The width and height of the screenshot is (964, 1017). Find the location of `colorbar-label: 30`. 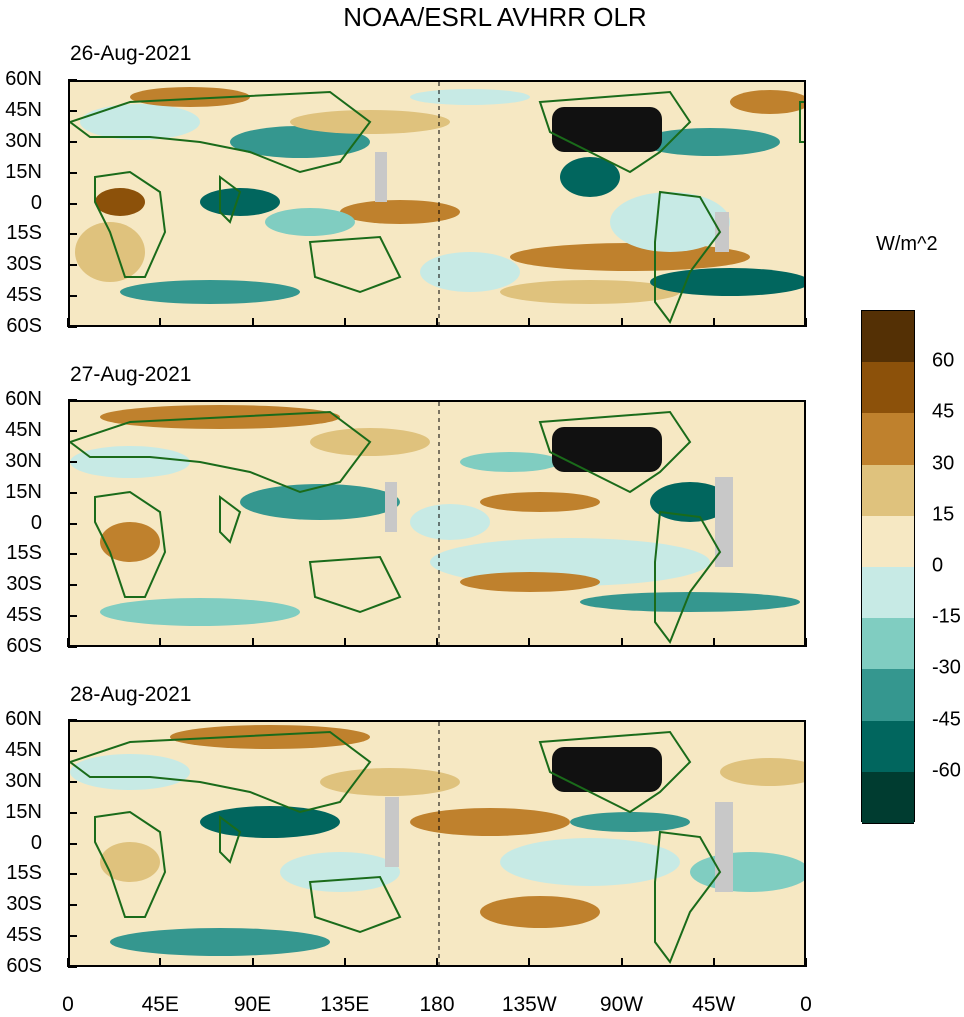

colorbar-label: 30 is located at coordinates (943, 463).